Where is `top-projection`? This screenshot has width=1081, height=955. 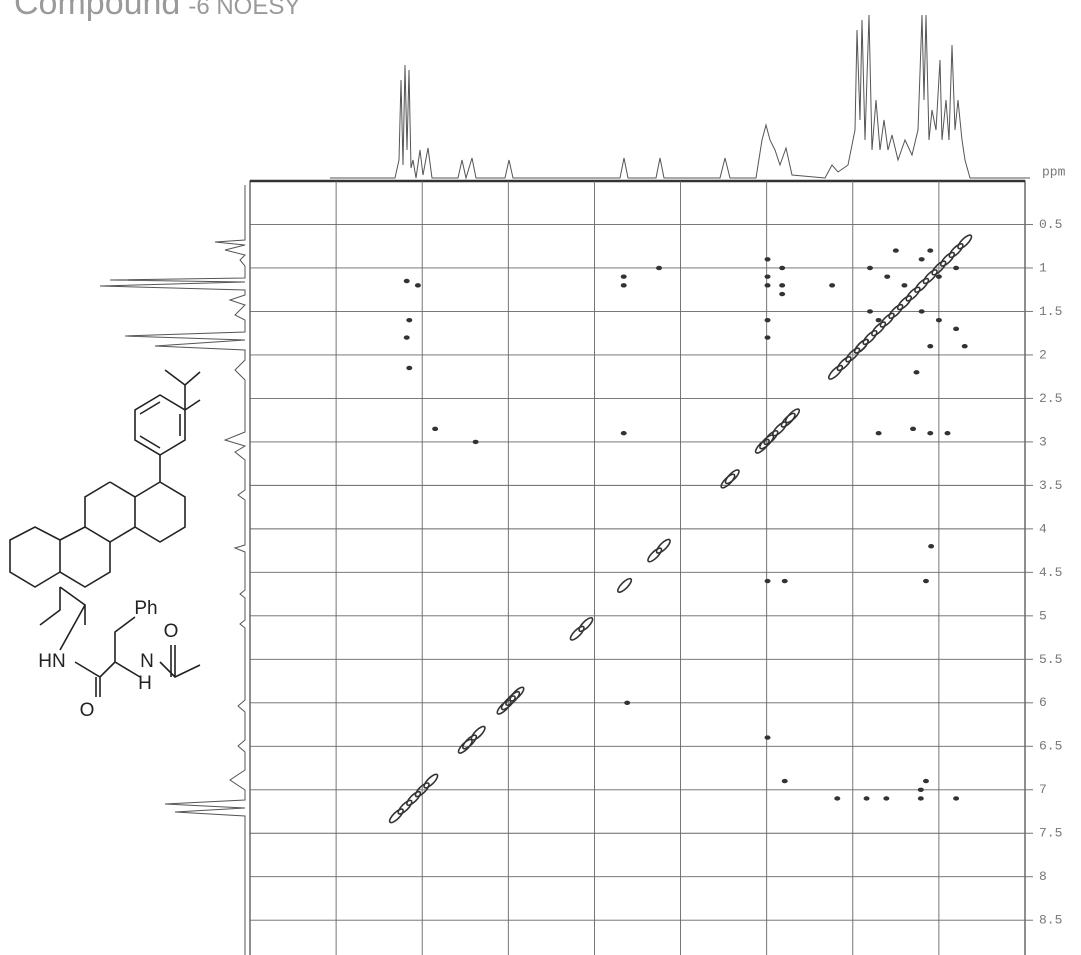 top-projection is located at coordinates (680, 97).